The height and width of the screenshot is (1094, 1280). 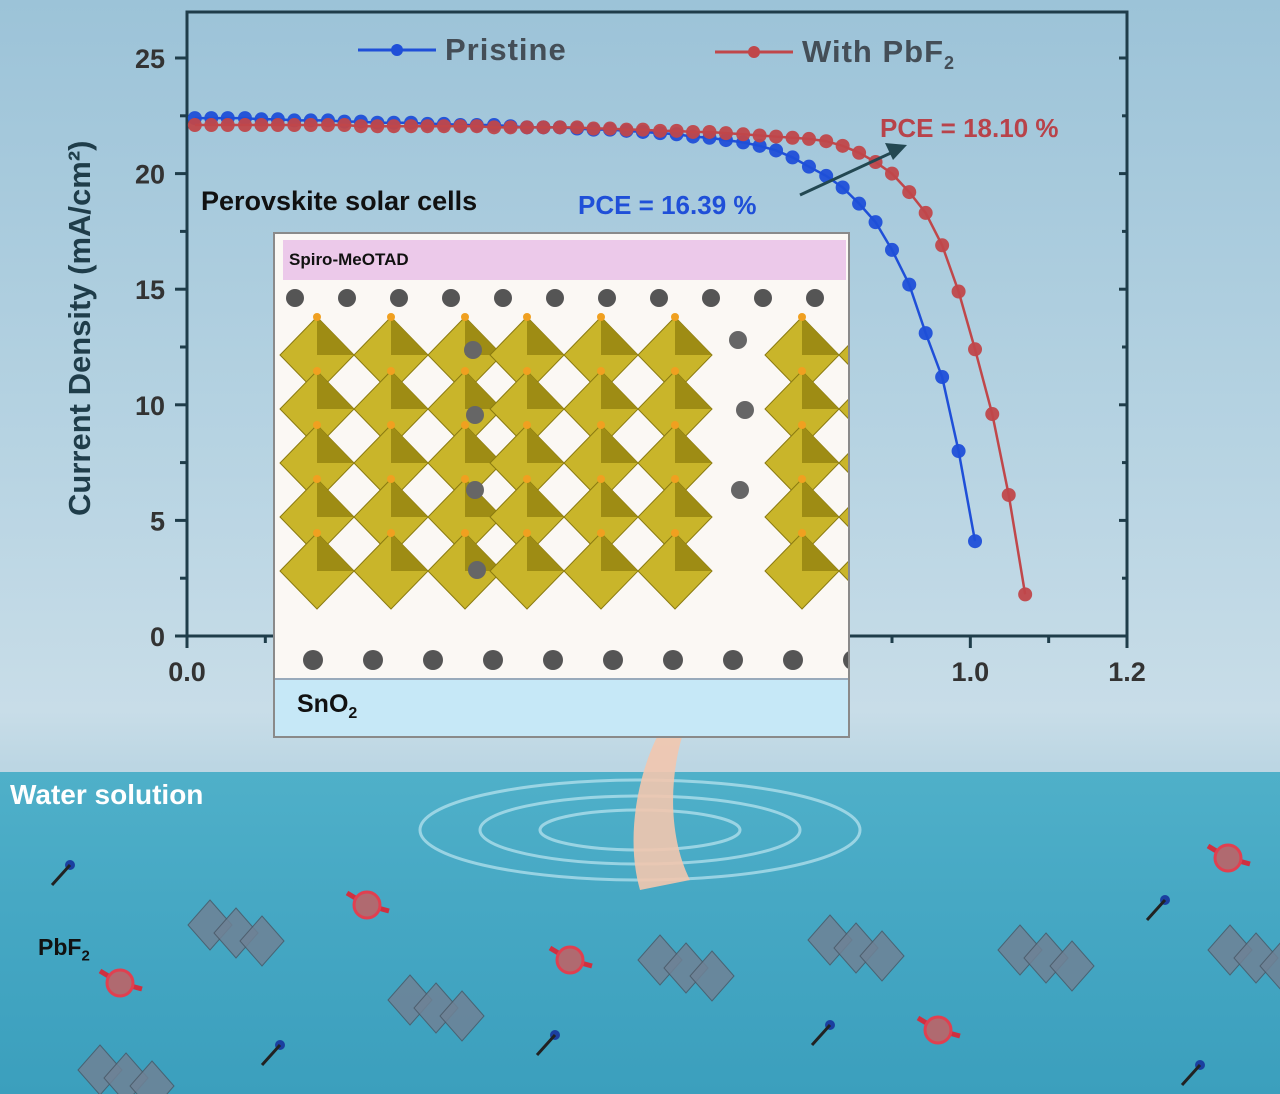 I want to click on y-tick-label: 10, so click(x=150, y=406).